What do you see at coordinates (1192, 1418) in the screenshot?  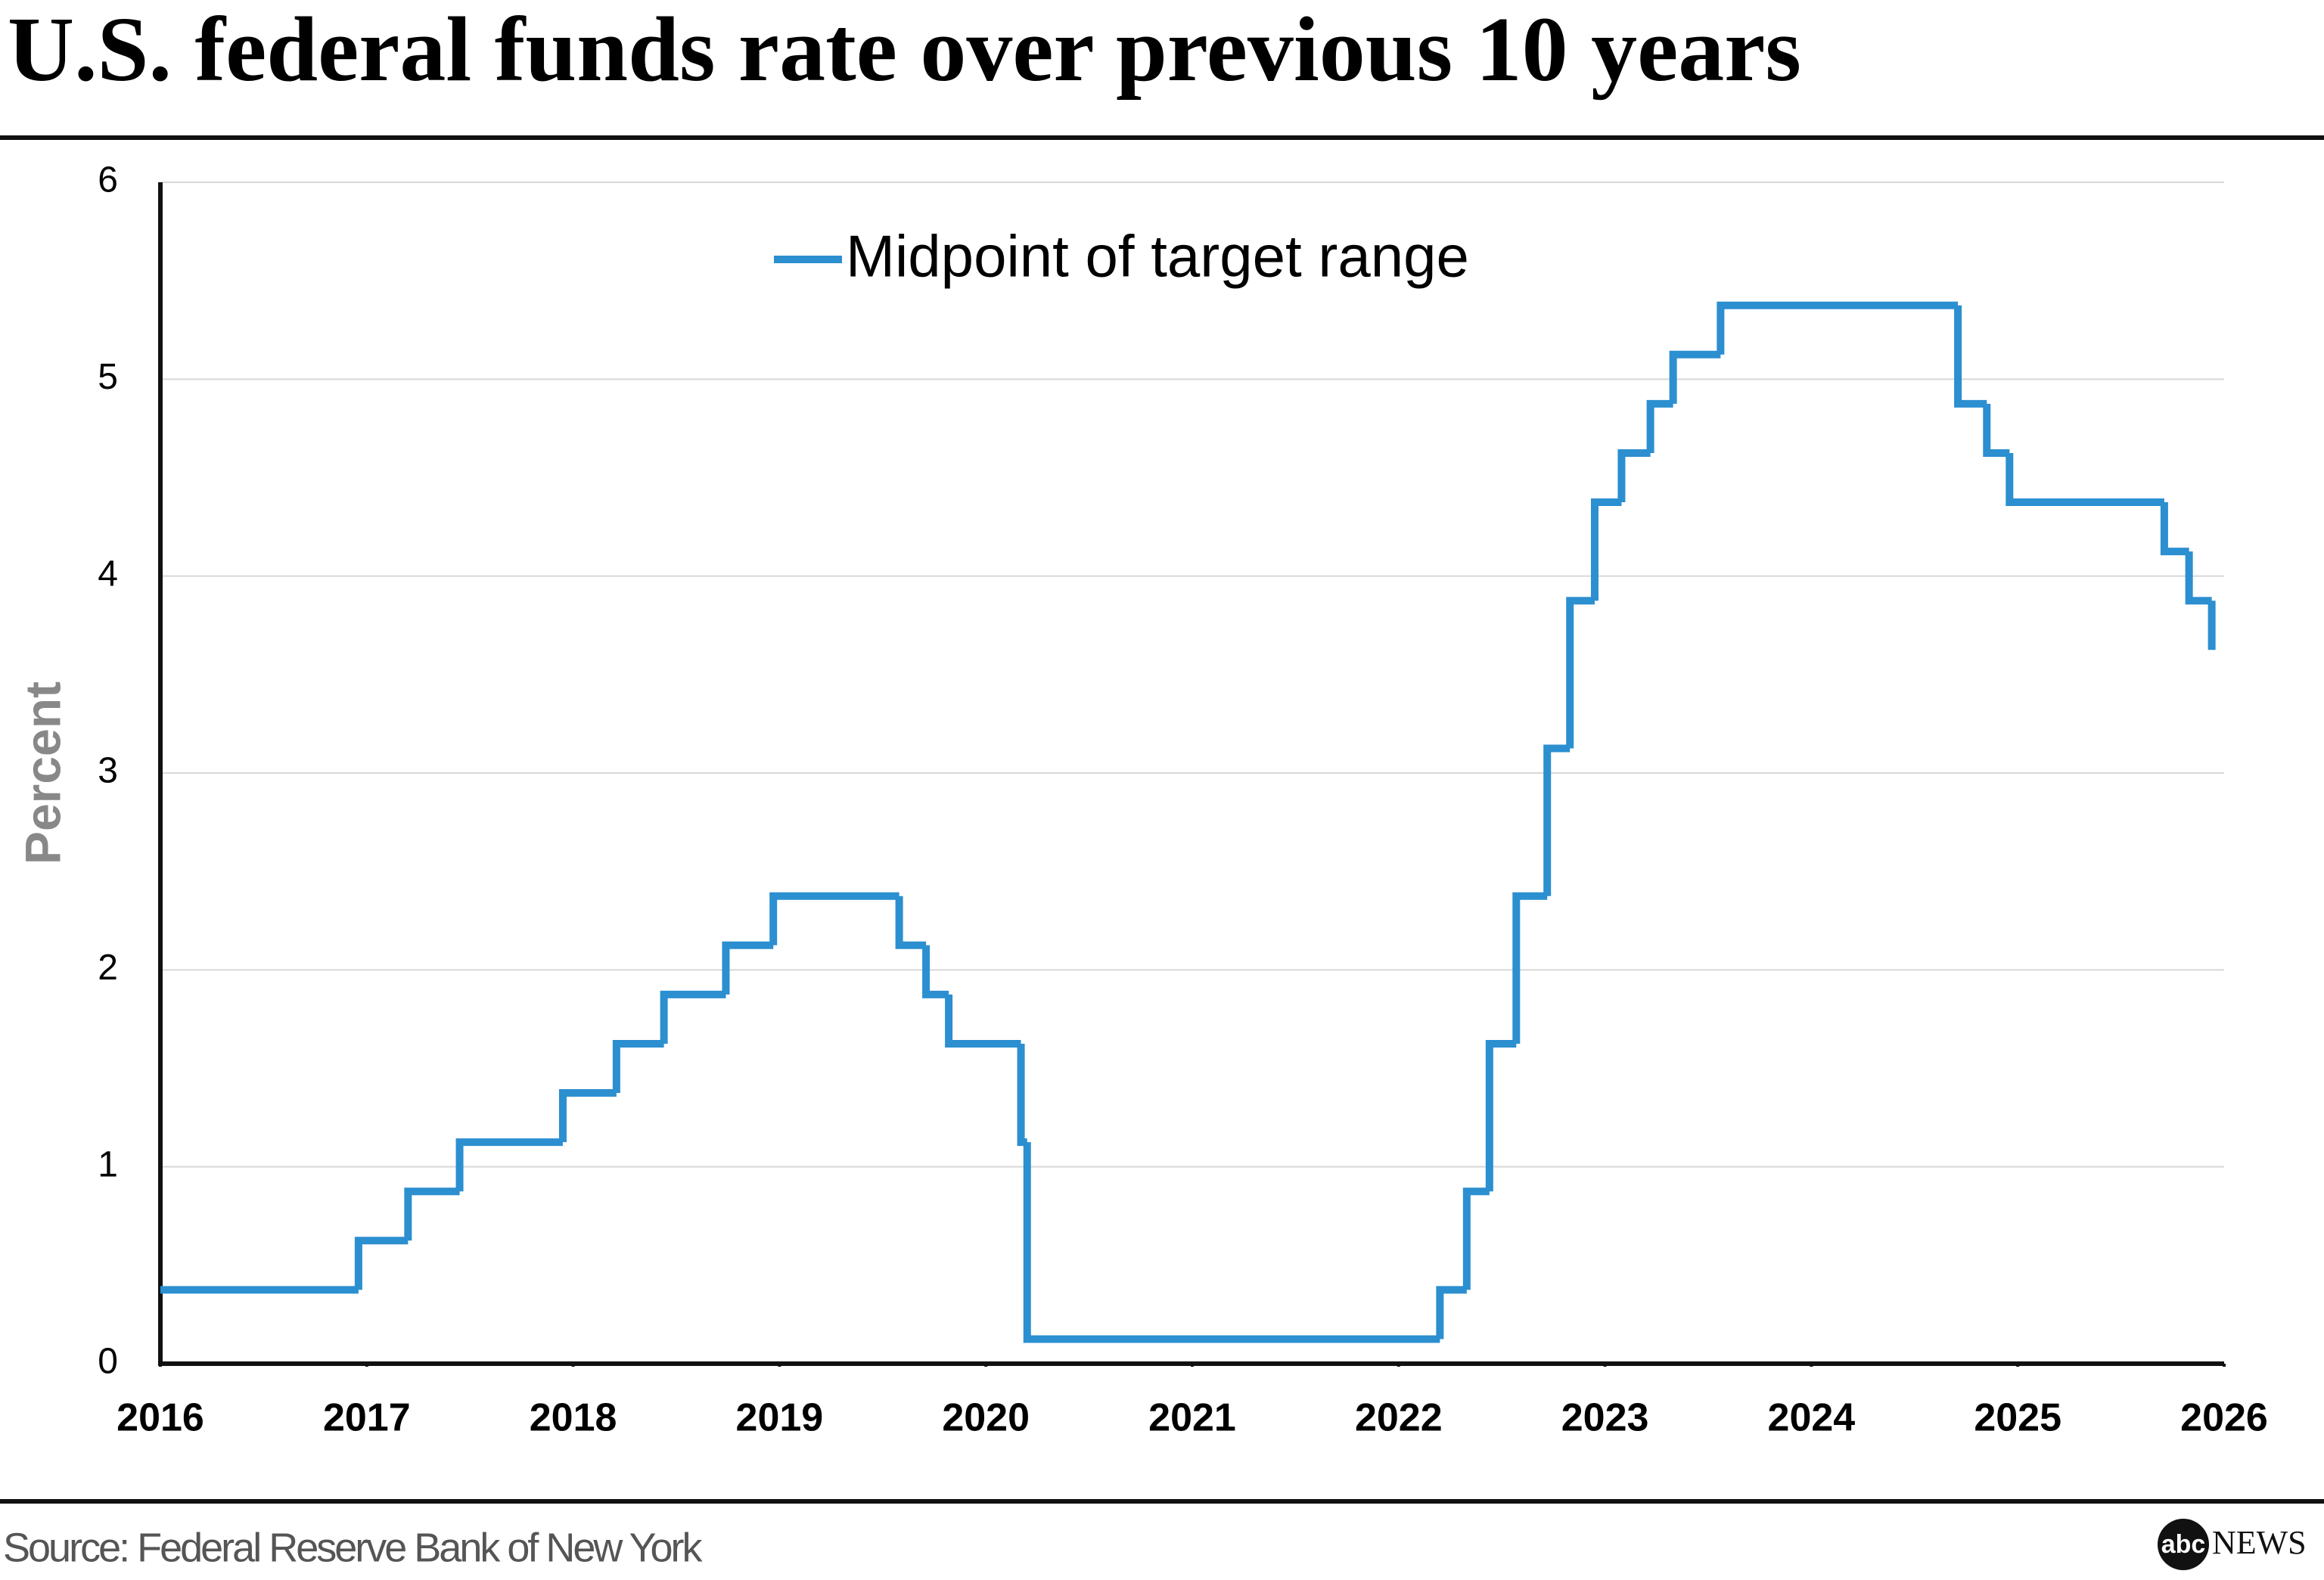 I see `x-tick-label: 2021` at bounding box center [1192, 1418].